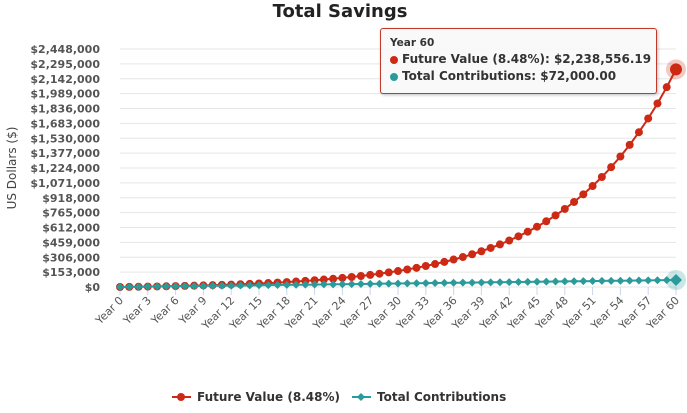 This screenshot has width=687, height=413. What do you see at coordinates (256, 397) in the screenshot?
I see `legend-item-future-value: Future Value (8.48%)` at bounding box center [256, 397].